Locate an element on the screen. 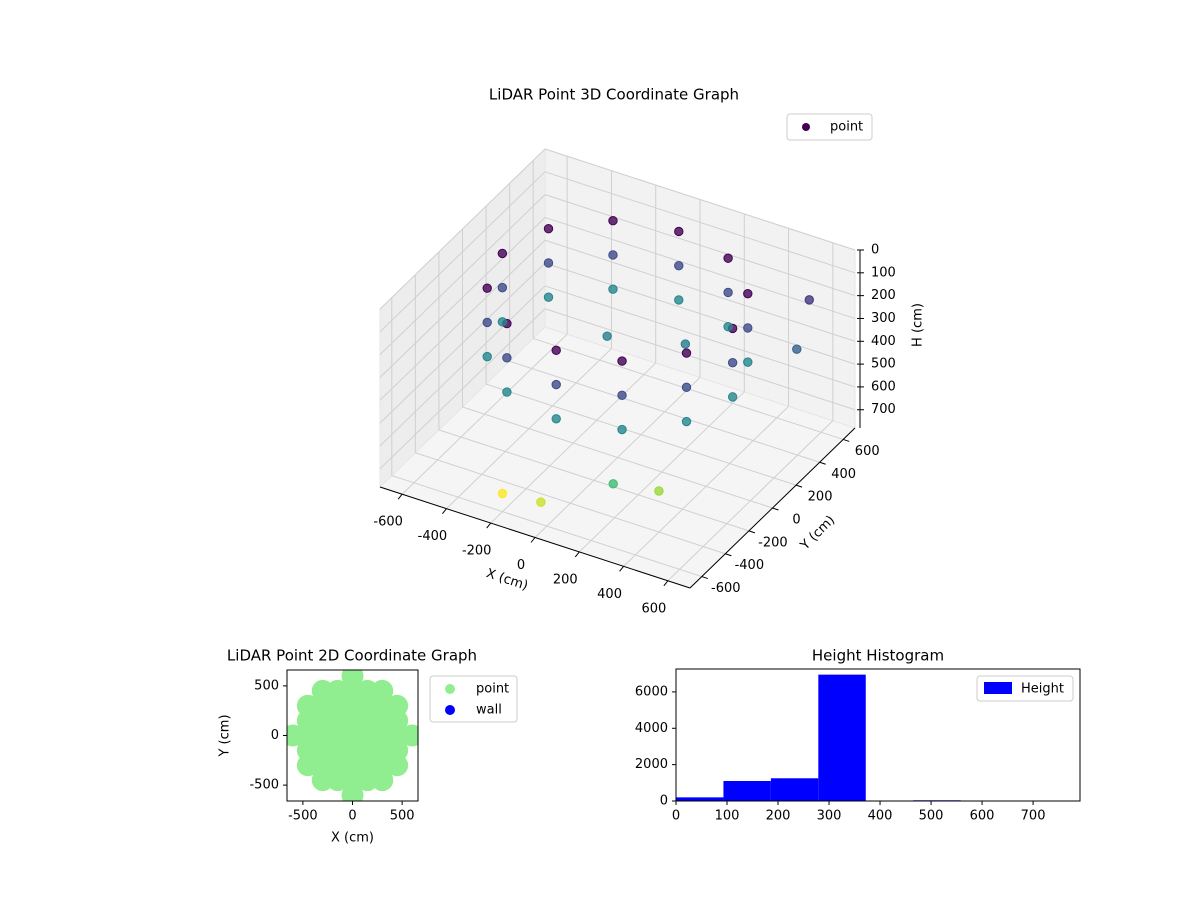 This screenshot has width=1200, height=900. y-axis is located at coordinates (772, 508).